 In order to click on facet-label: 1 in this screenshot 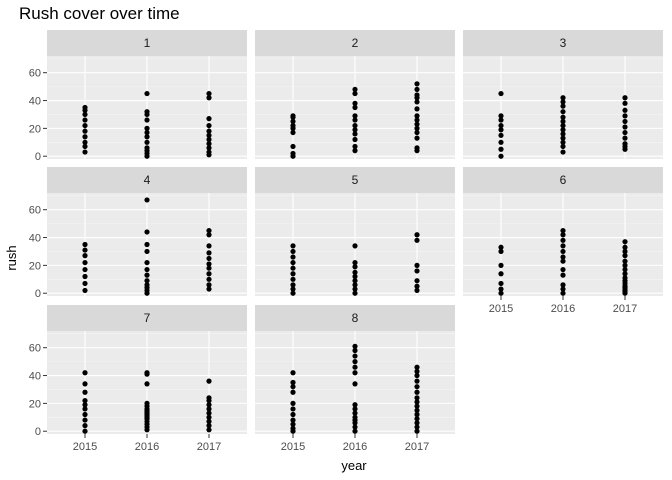, I will do `click(147, 43)`.